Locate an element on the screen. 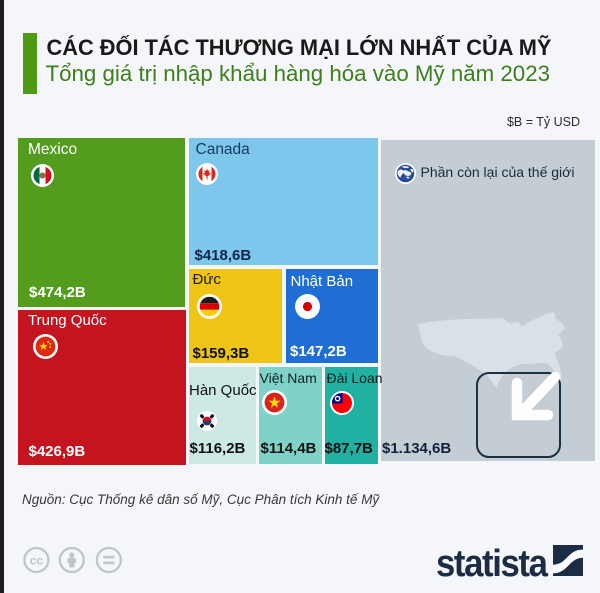 The width and height of the screenshot is (600, 593). svg-text: cc is located at coordinates (37, 561).